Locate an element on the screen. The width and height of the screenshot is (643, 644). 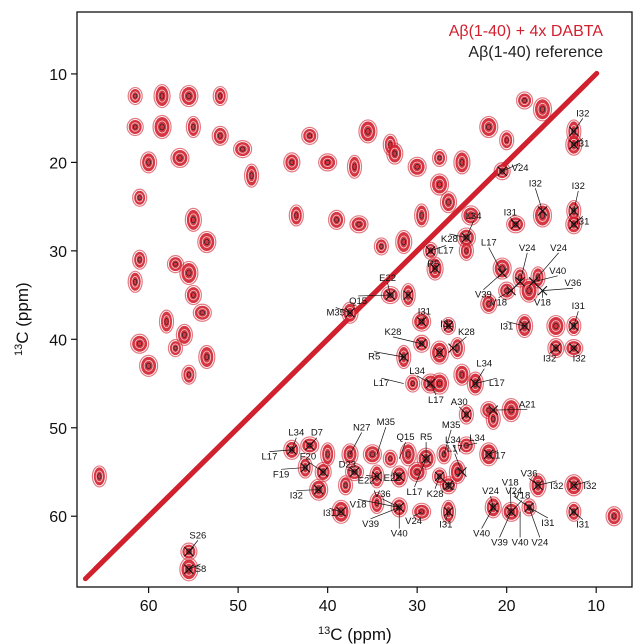
peak-marker-stroke is located at coordinates (439, 352).